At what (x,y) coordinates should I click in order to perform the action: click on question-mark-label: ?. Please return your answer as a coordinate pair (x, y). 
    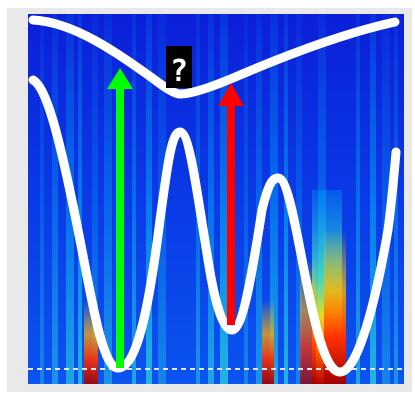
    Looking at the image, I should click on (179, 67).